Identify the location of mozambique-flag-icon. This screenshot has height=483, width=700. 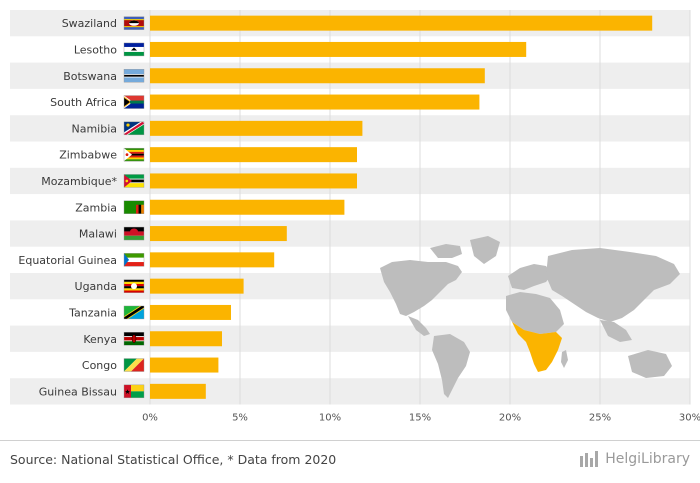
(134, 181).